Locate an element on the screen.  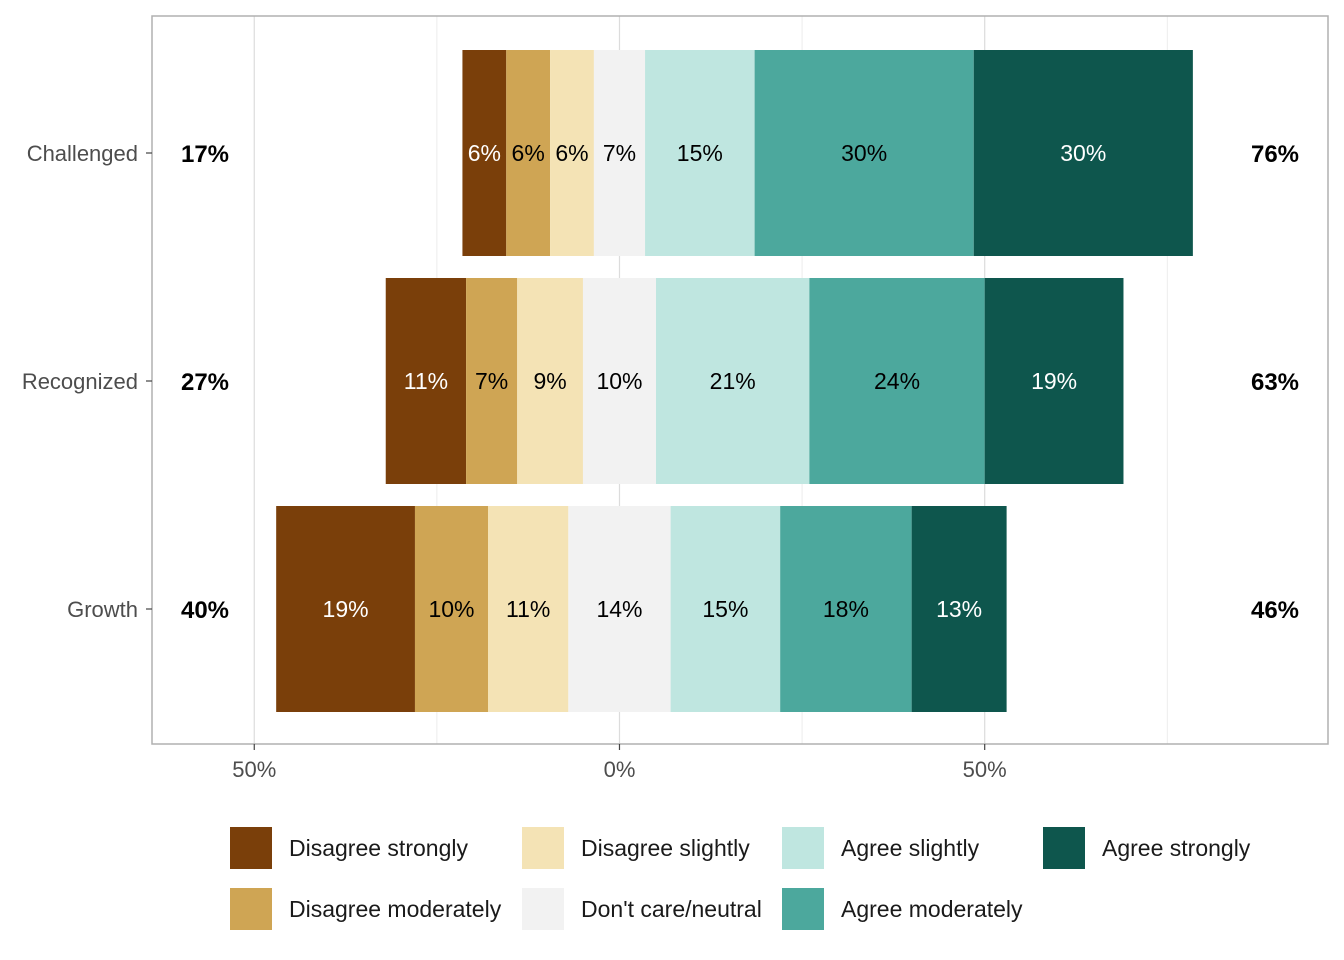
segment-value-label: 24% is located at coordinates (897, 381).